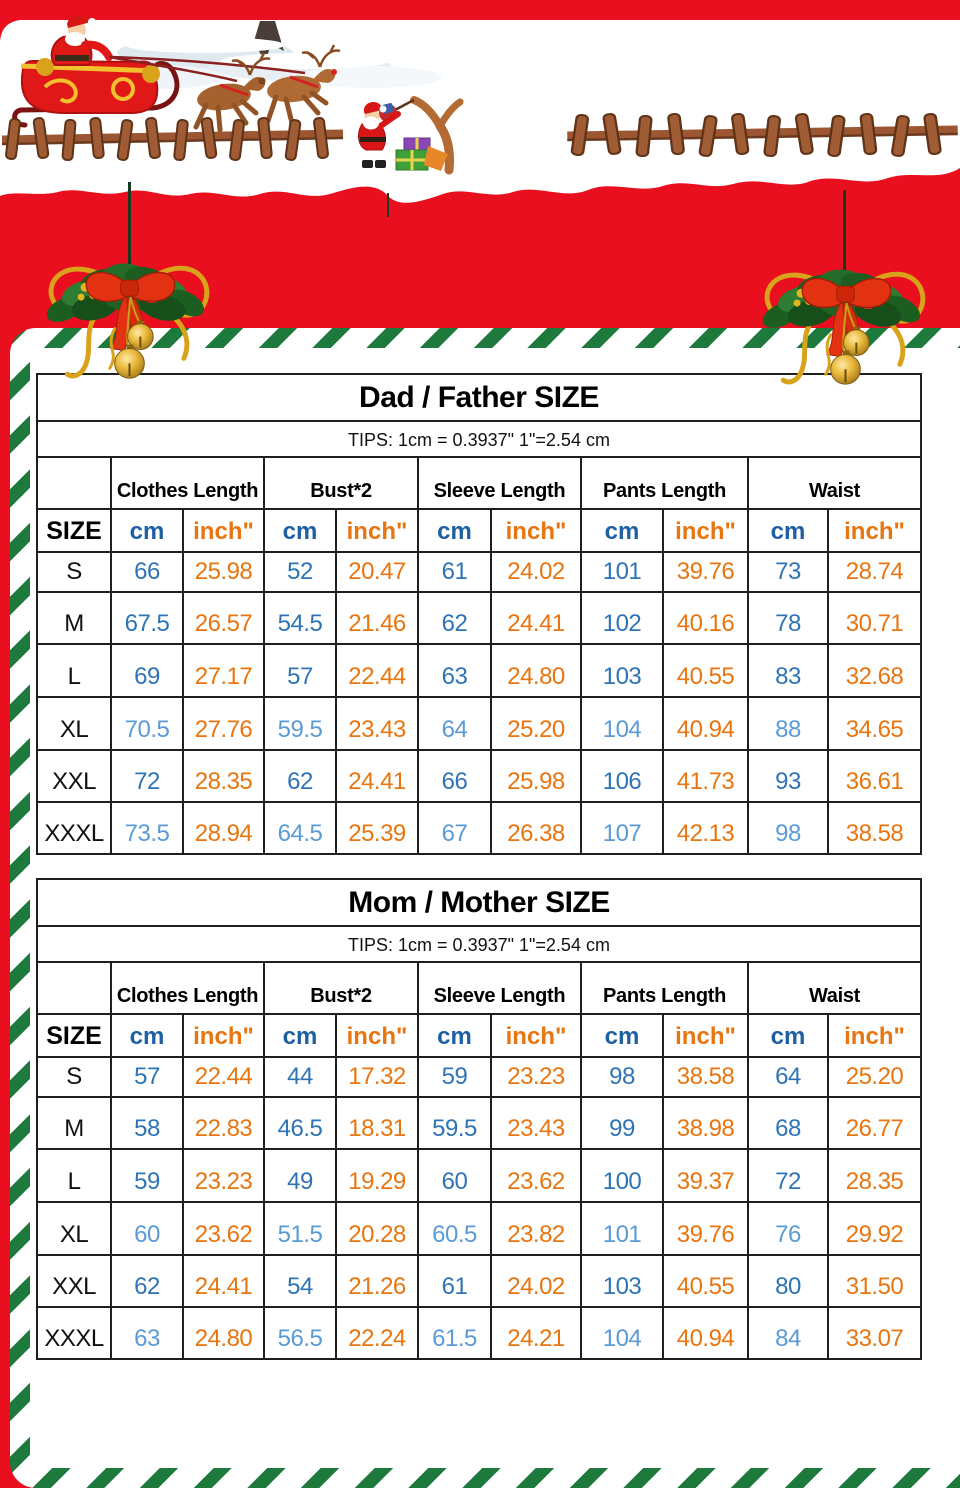 Image resolution: width=960 pixels, height=1488 pixels. What do you see at coordinates (147, 828) in the screenshot?
I see `value-cell-cm: 73.5` at bounding box center [147, 828].